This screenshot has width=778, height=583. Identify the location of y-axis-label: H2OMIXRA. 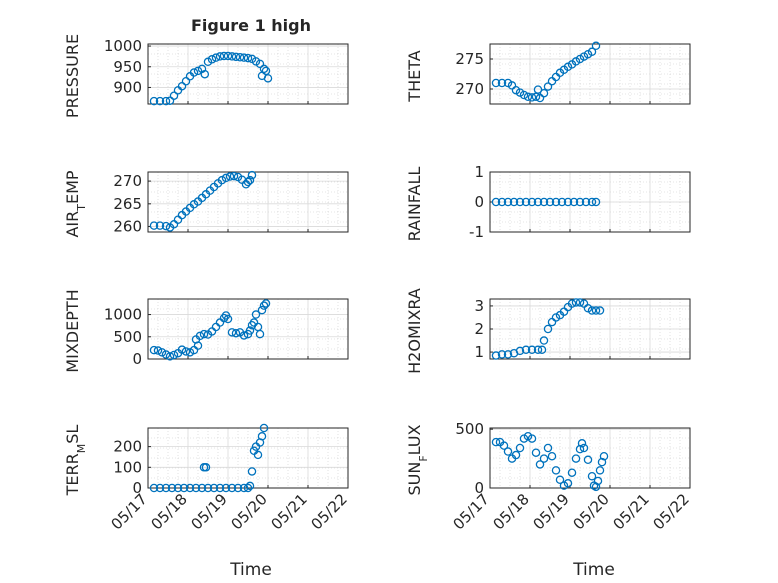
(414, 331).